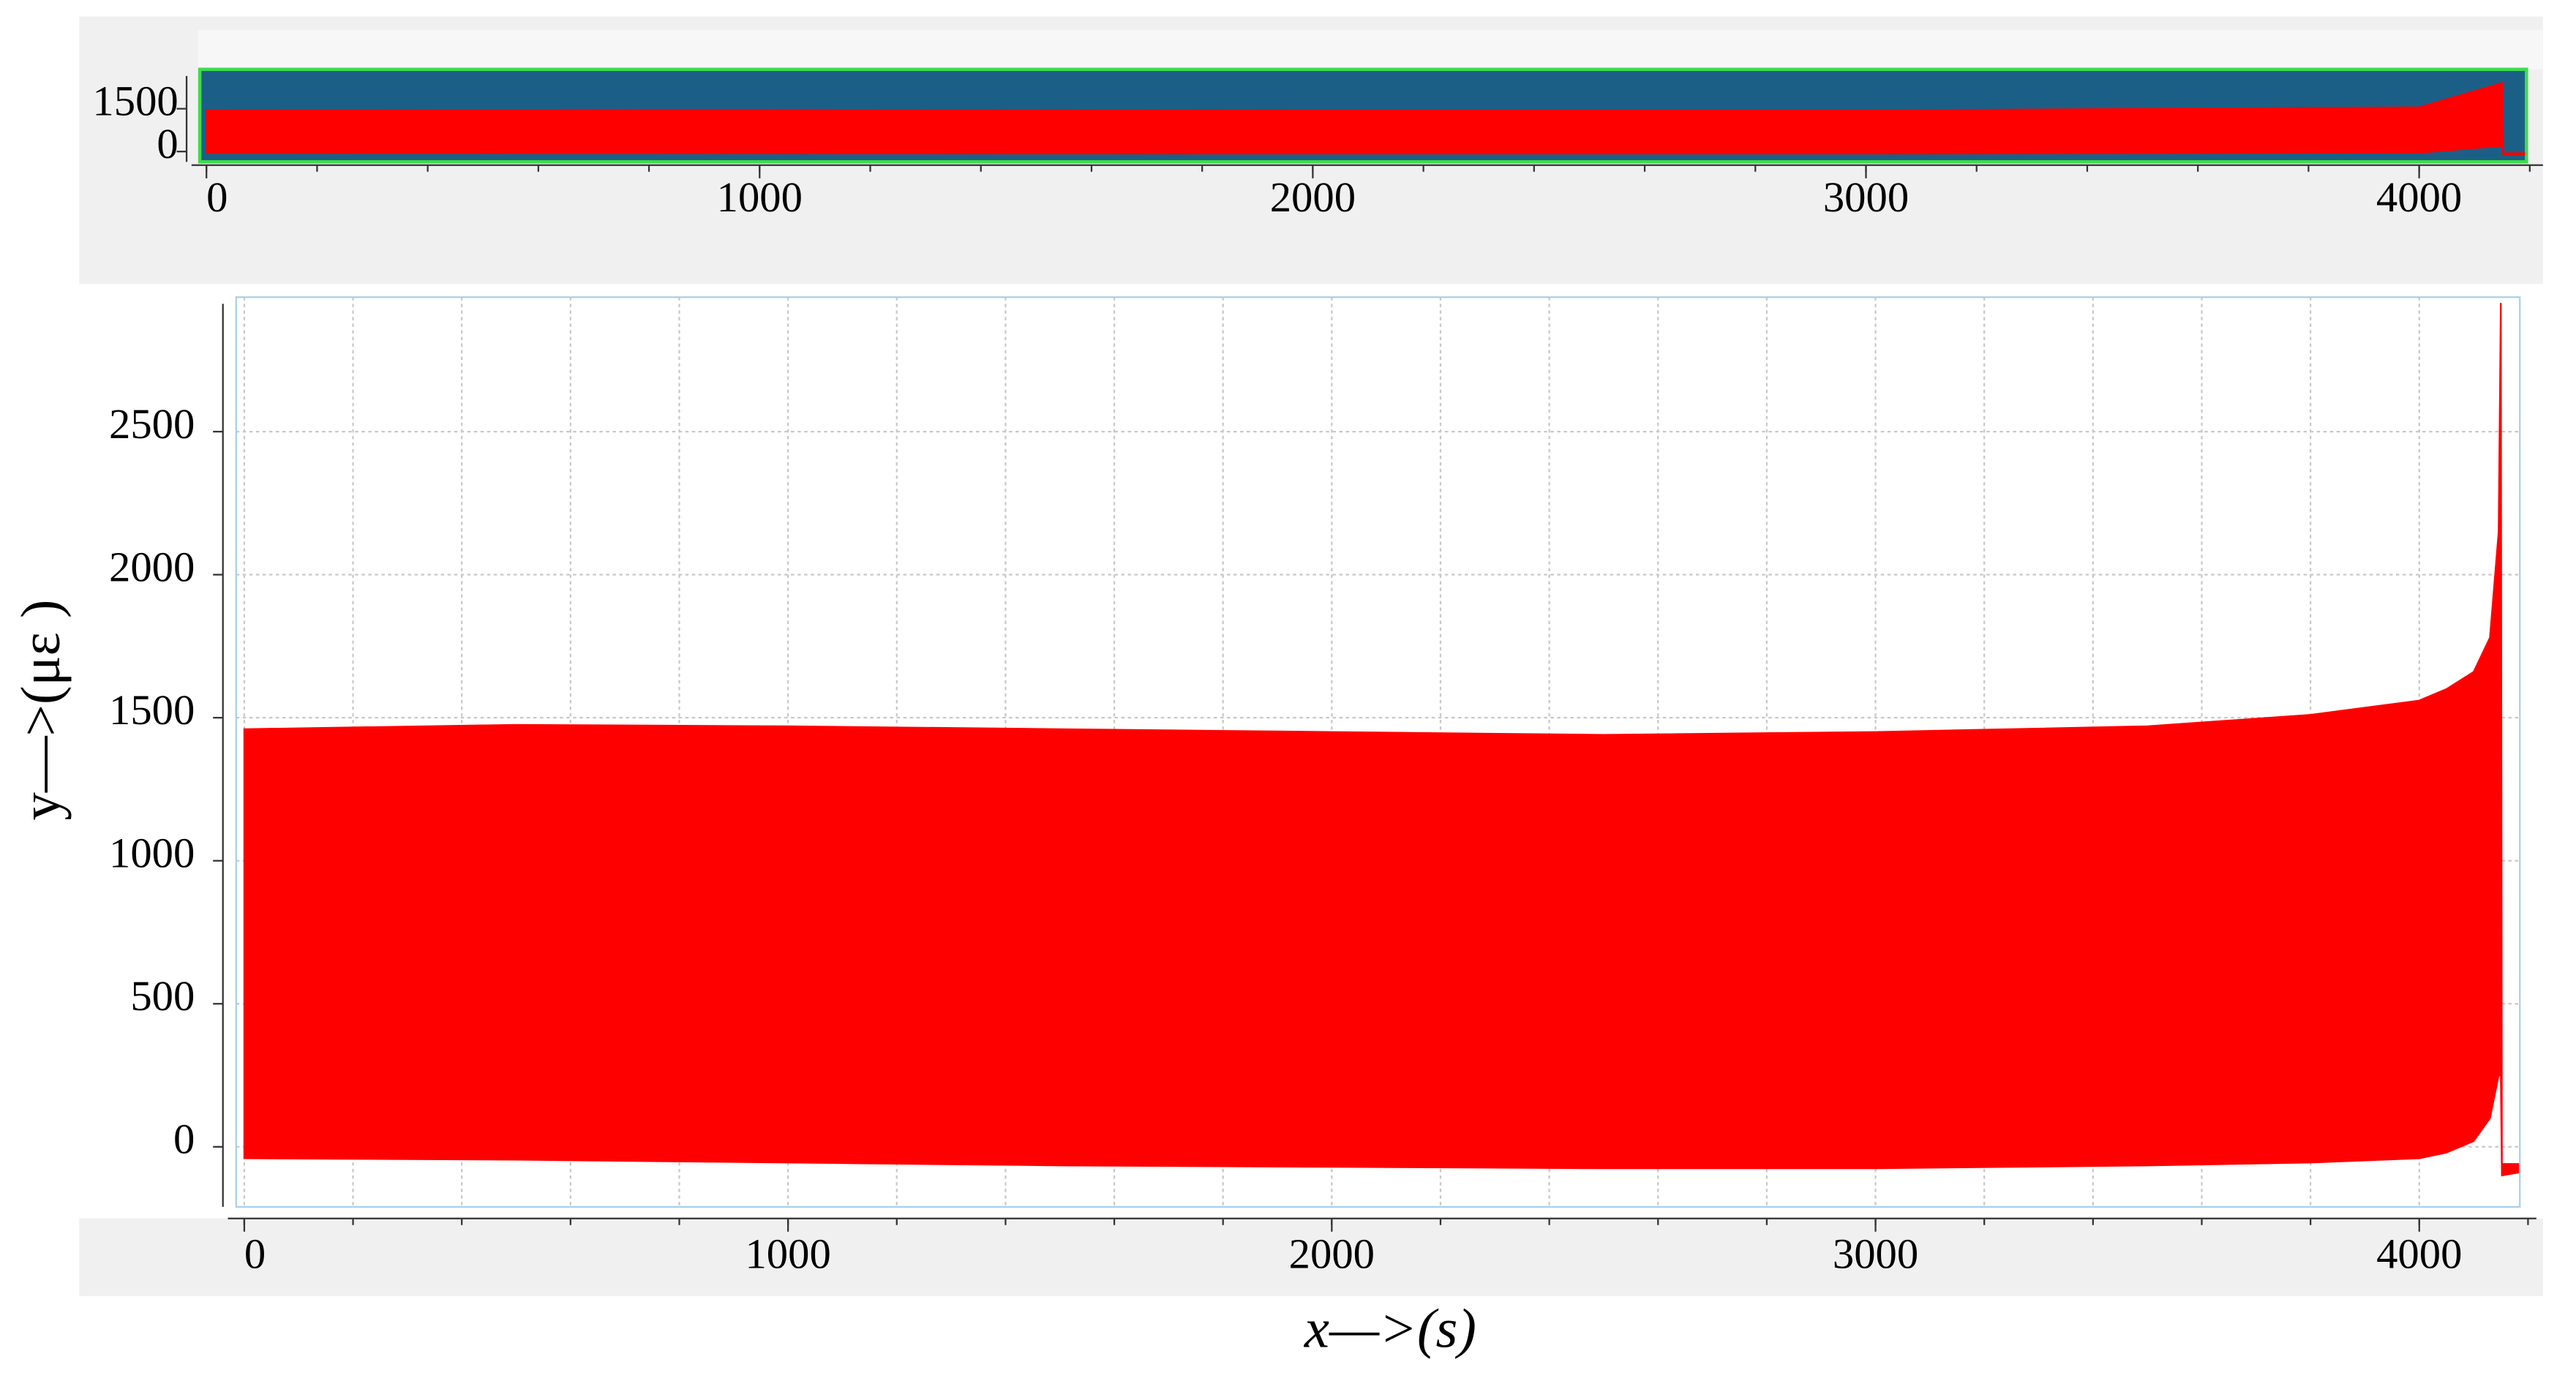 The image size is (2576, 1373). I want to click on x-axis-title: x—>(s), so click(1390, 1328).